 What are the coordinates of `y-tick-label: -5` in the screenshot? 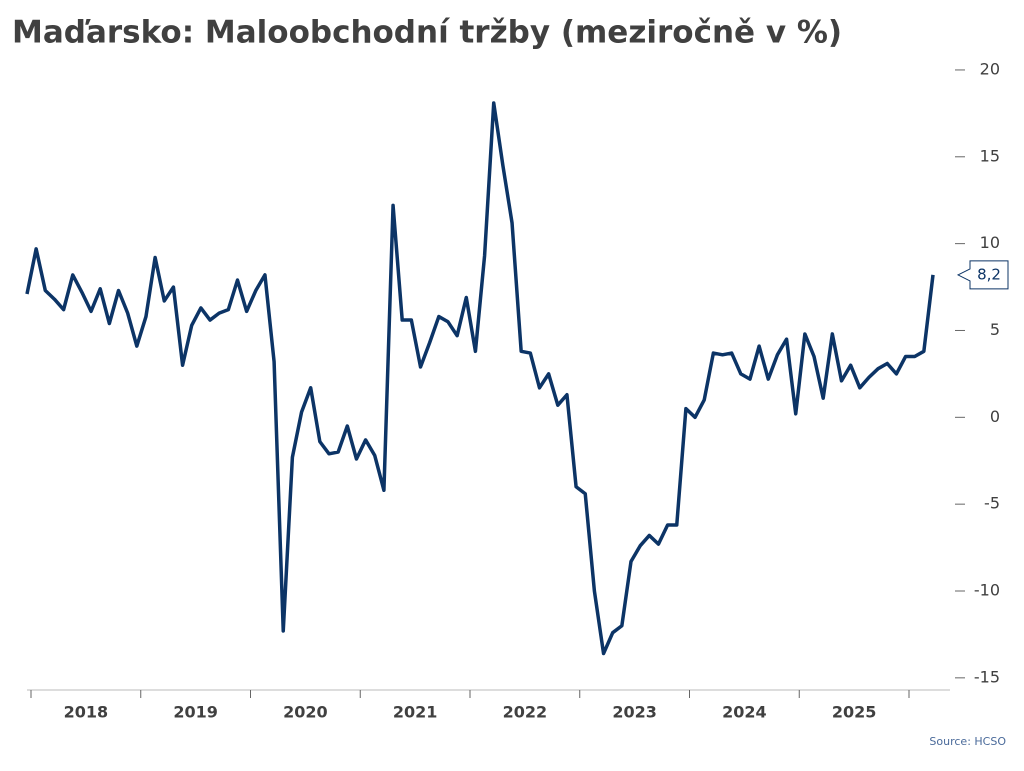 It's located at (992, 503).